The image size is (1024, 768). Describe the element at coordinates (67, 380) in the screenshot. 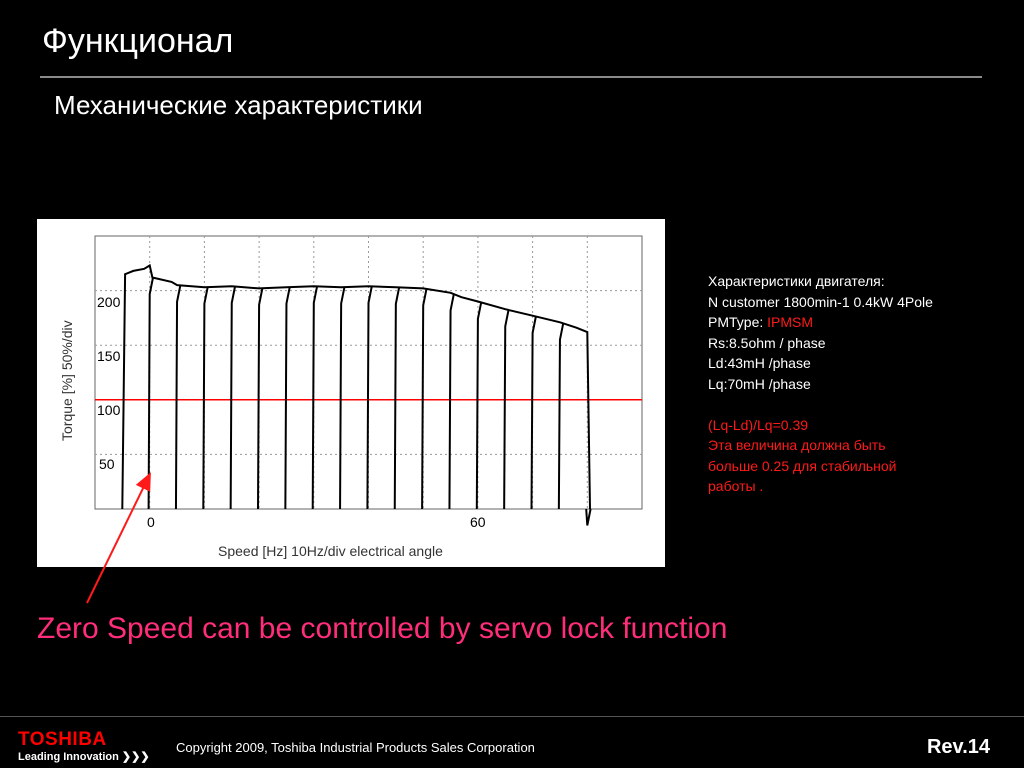

I see `y-axis-title: Torque [%] 50%/div` at that location.